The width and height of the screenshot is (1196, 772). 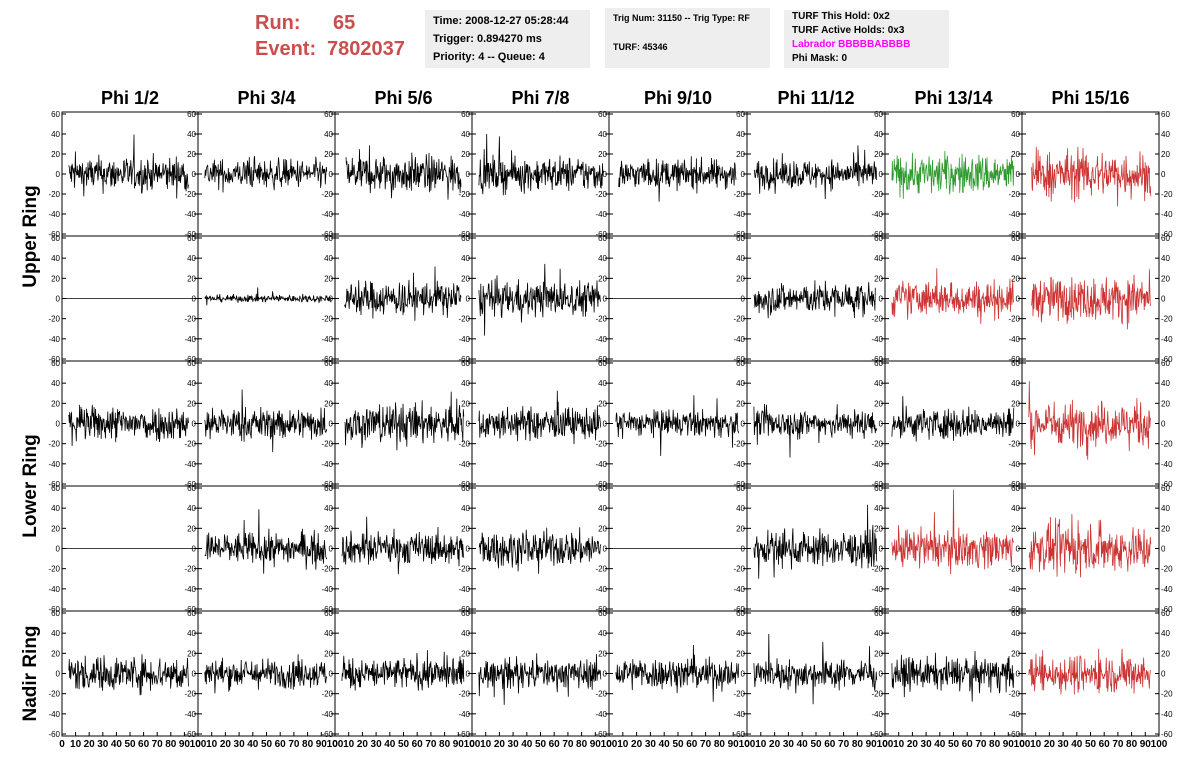 I want to click on x-tick-label: 20, so click(x=363, y=744).